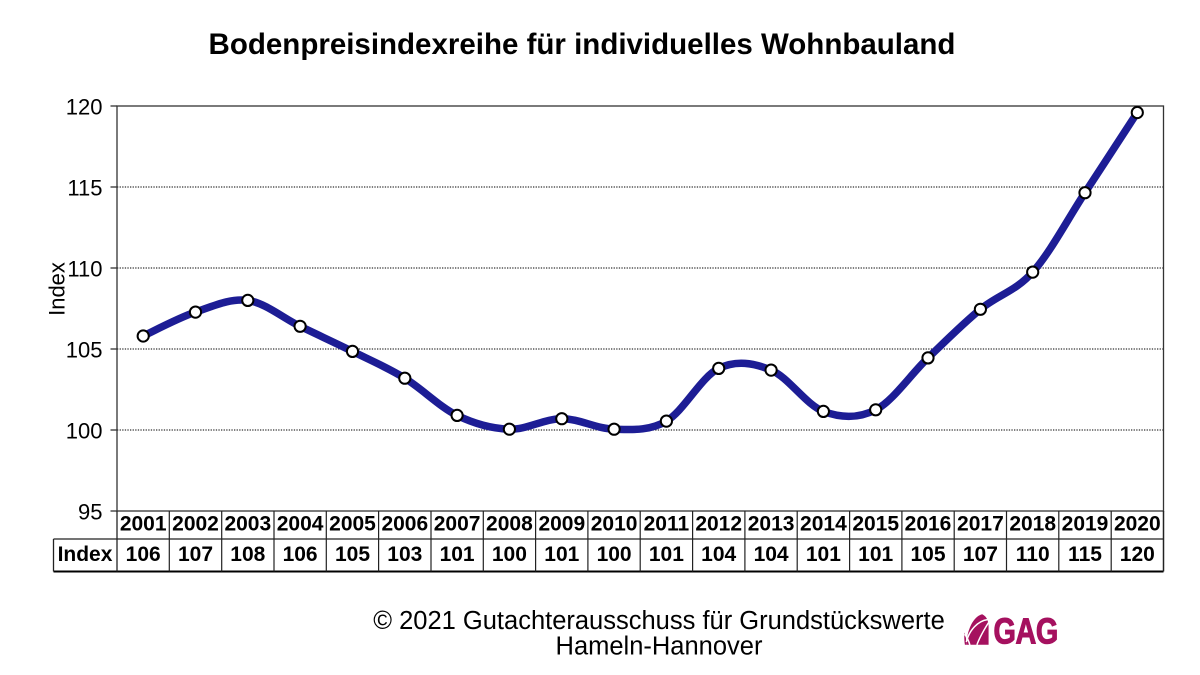 This screenshot has height=675, width=1200. What do you see at coordinates (659, 647) in the screenshot?
I see `svg-text: Hameln-Hannover` at bounding box center [659, 647].